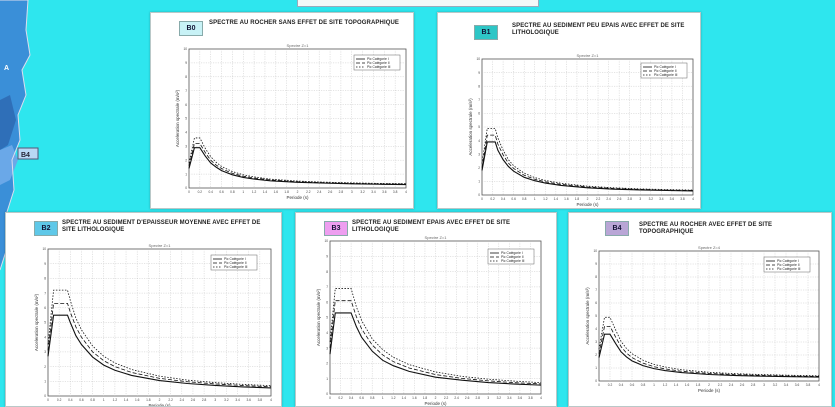 The height and width of the screenshot is (407, 835). Describe the element at coordinates (467, 398) in the screenshot. I see `x-tick-label: 2.6` at that location.